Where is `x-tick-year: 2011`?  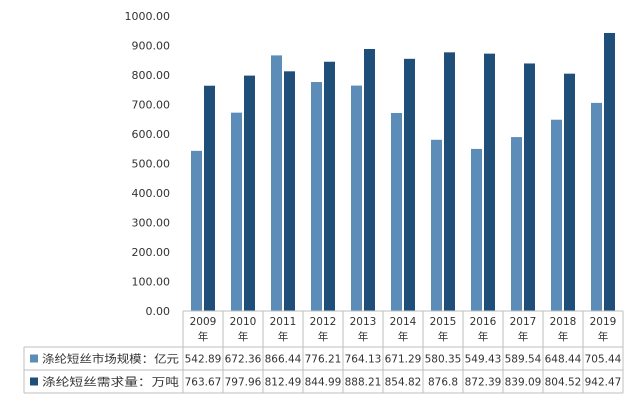
x-tick-year: 2011 is located at coordinates (283, 322).